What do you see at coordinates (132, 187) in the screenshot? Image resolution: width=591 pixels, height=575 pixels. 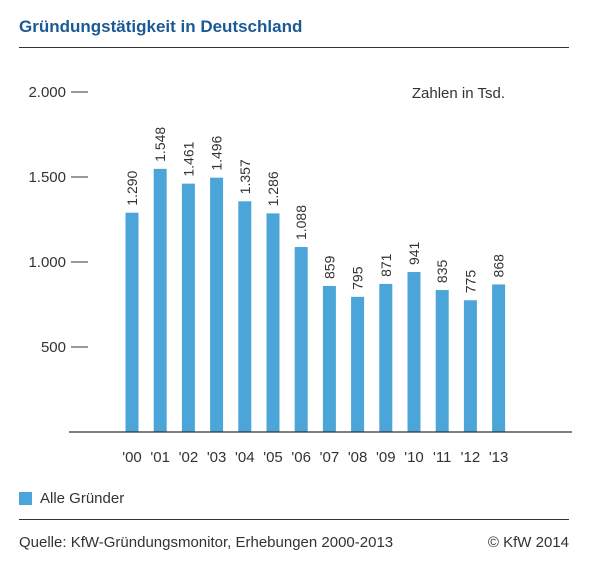 I see `bar-value-label: 1.290` at bounding box center [132, 187].